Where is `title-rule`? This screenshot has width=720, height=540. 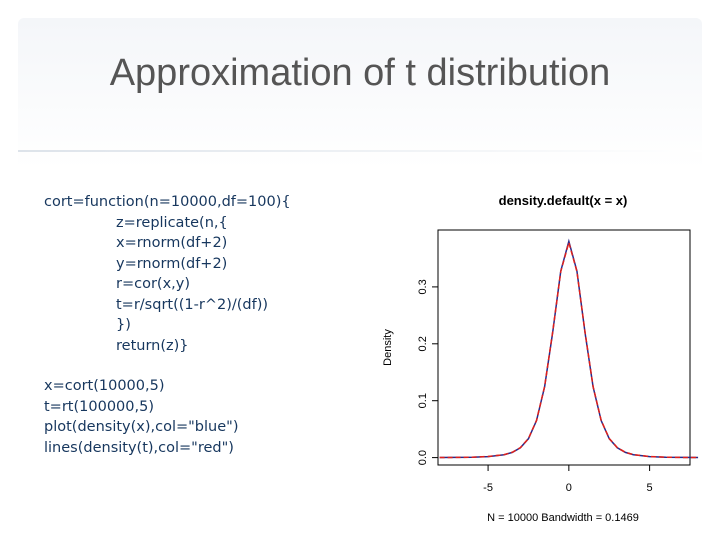 title-rule is located at coordinates (360, 151).